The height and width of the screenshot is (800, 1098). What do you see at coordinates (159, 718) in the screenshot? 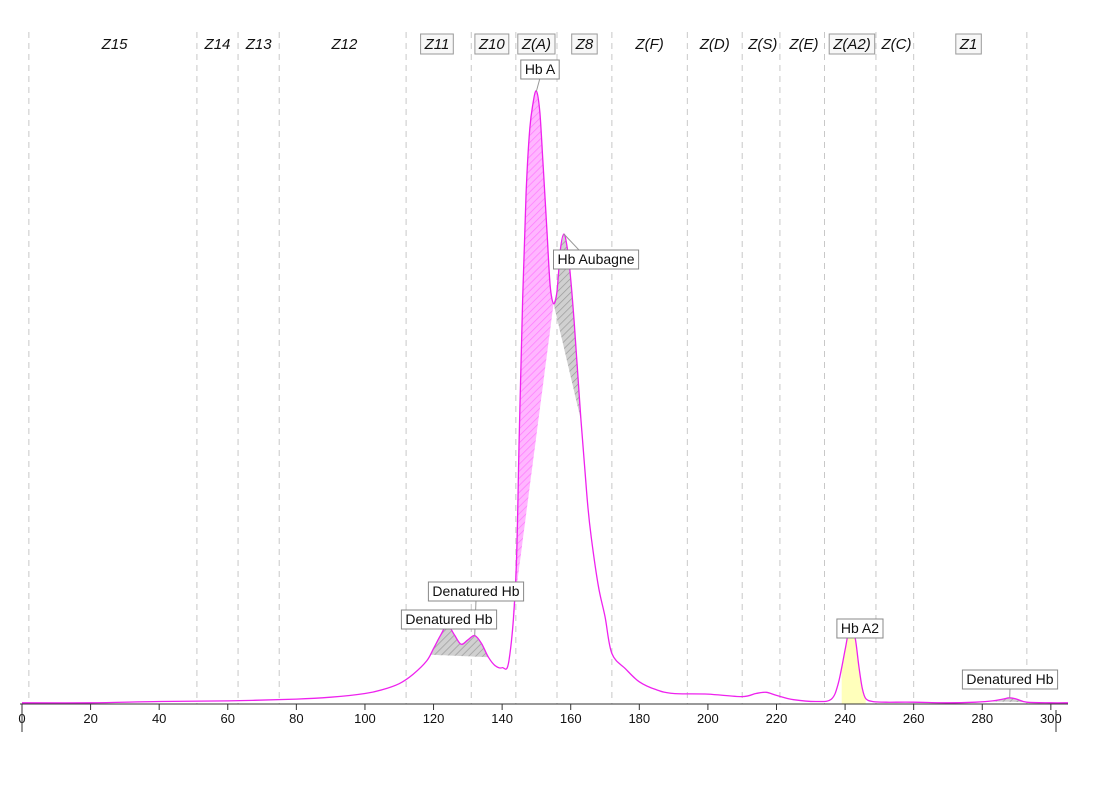
I see `x-tick-label: 40` at bounding box center [159, 718].